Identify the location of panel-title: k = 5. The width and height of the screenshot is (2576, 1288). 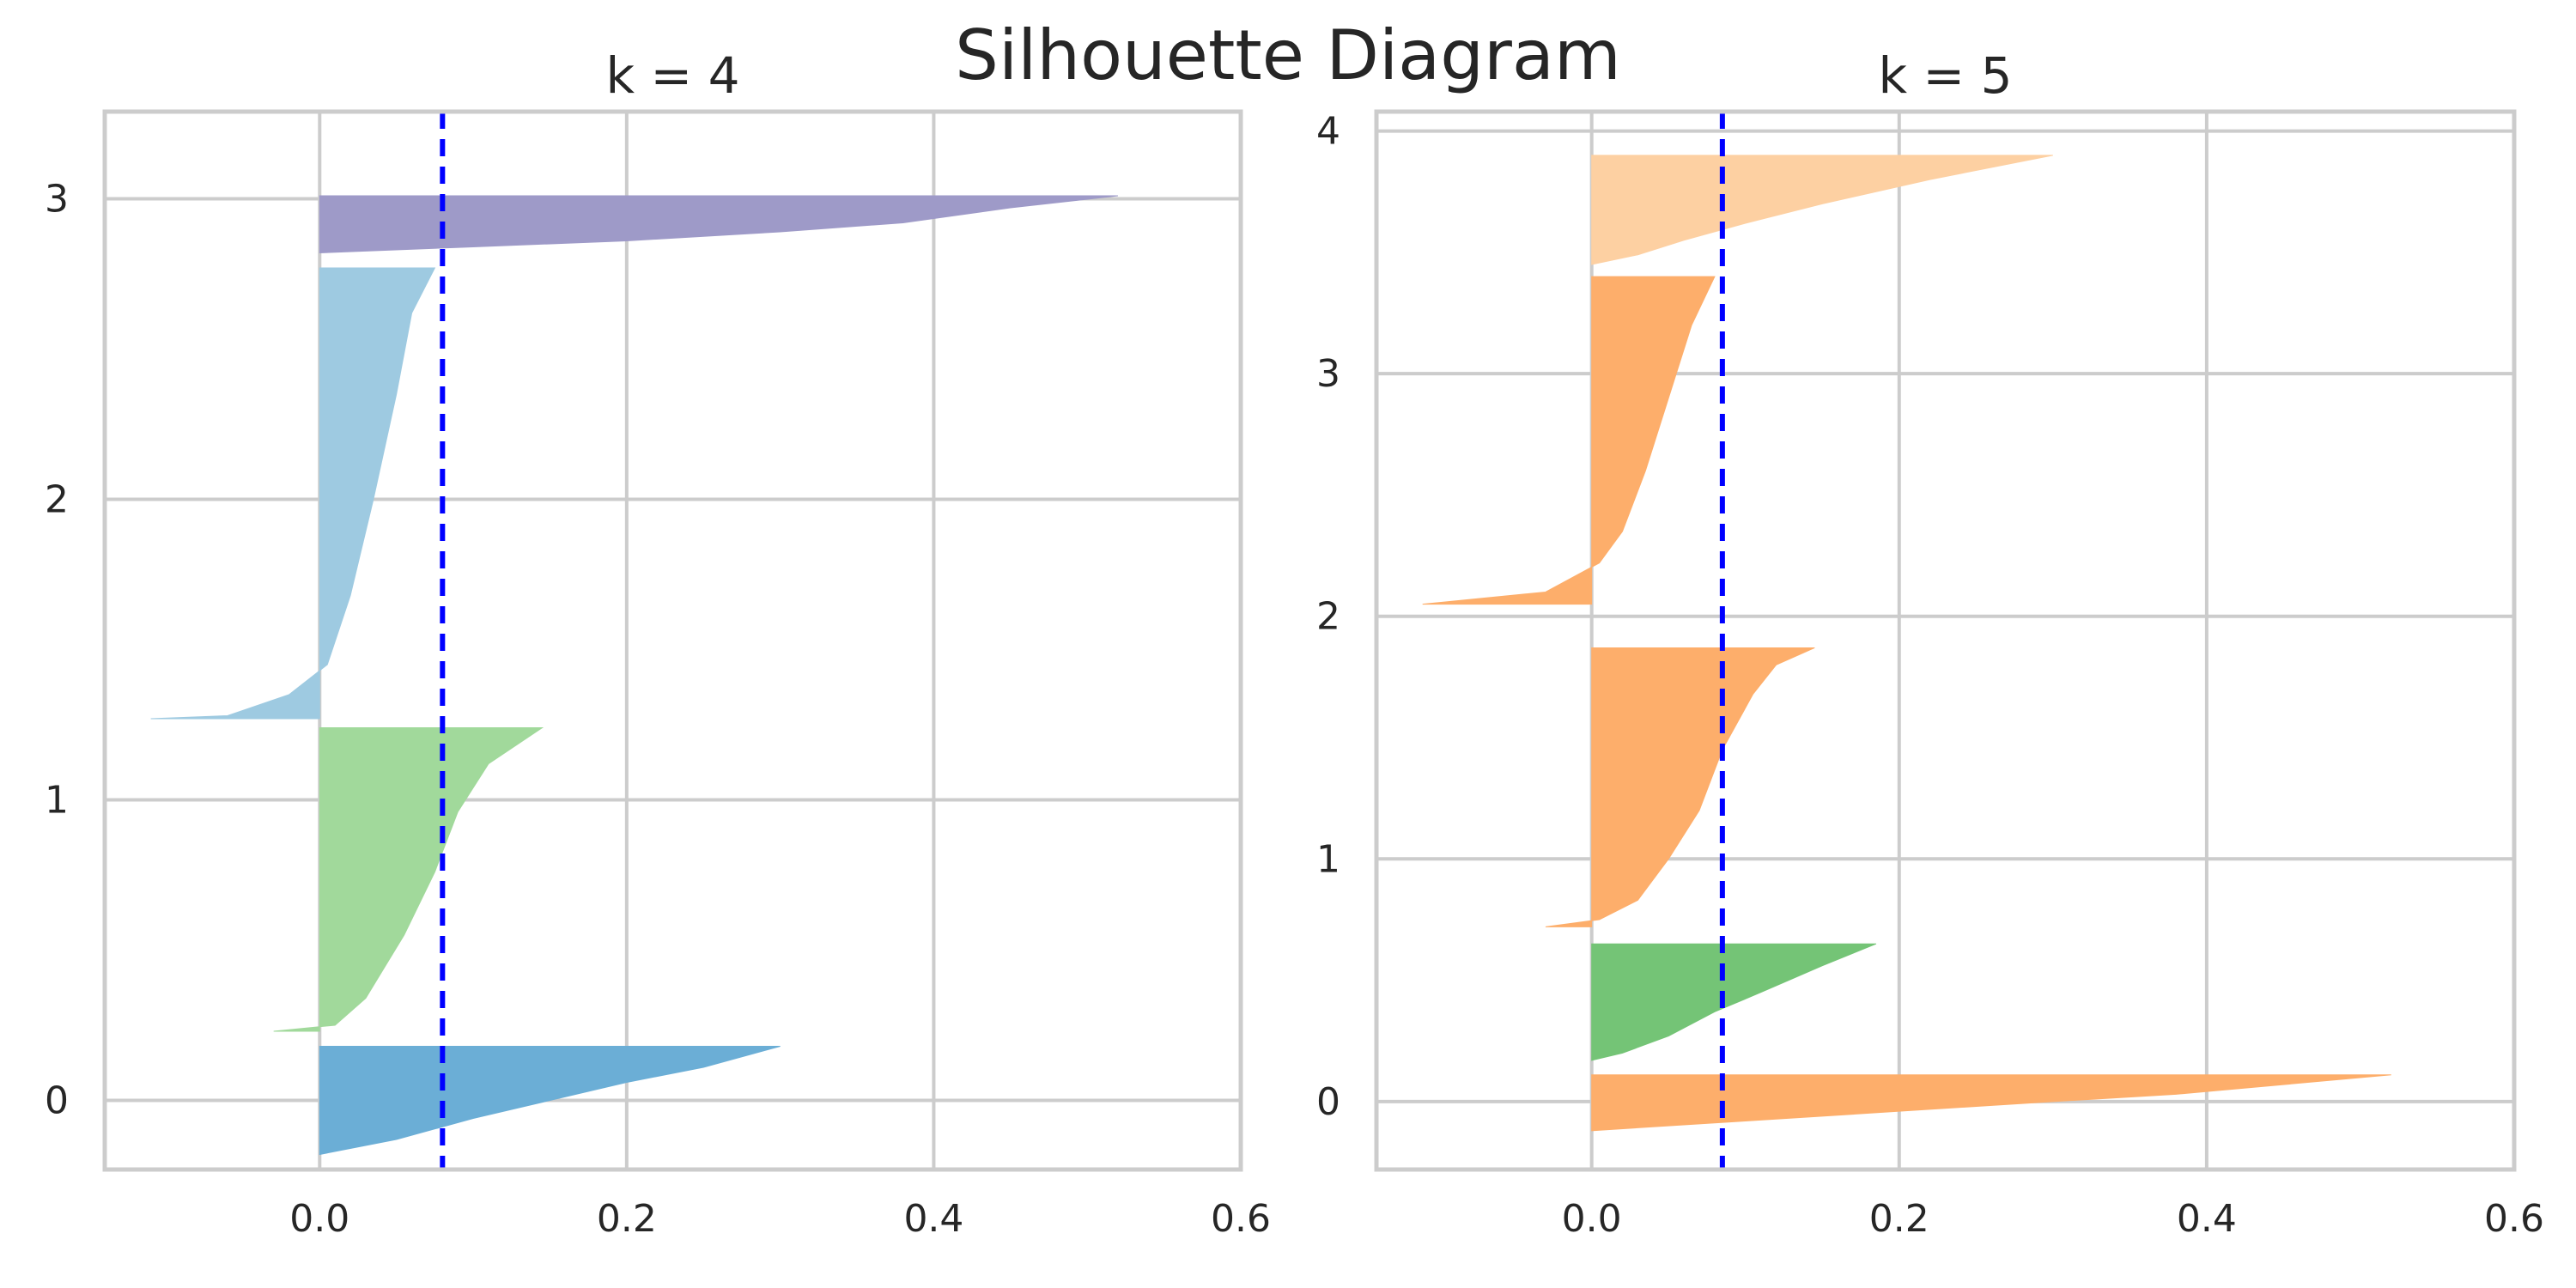
(1946, 75).